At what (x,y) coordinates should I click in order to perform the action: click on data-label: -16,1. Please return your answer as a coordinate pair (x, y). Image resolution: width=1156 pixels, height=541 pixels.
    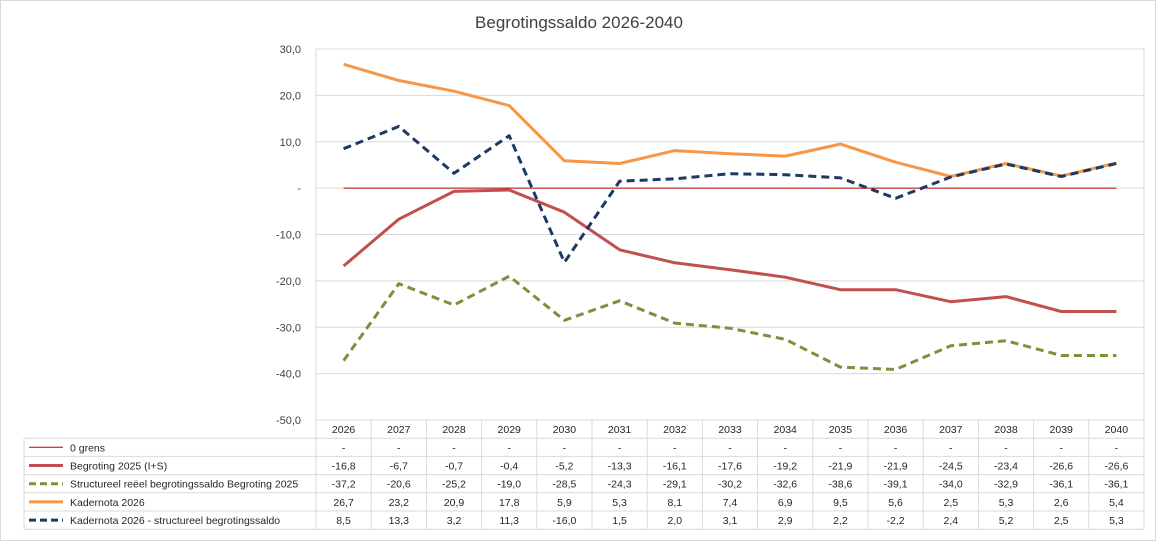
    Looking at the image, I should click on (675, 467).